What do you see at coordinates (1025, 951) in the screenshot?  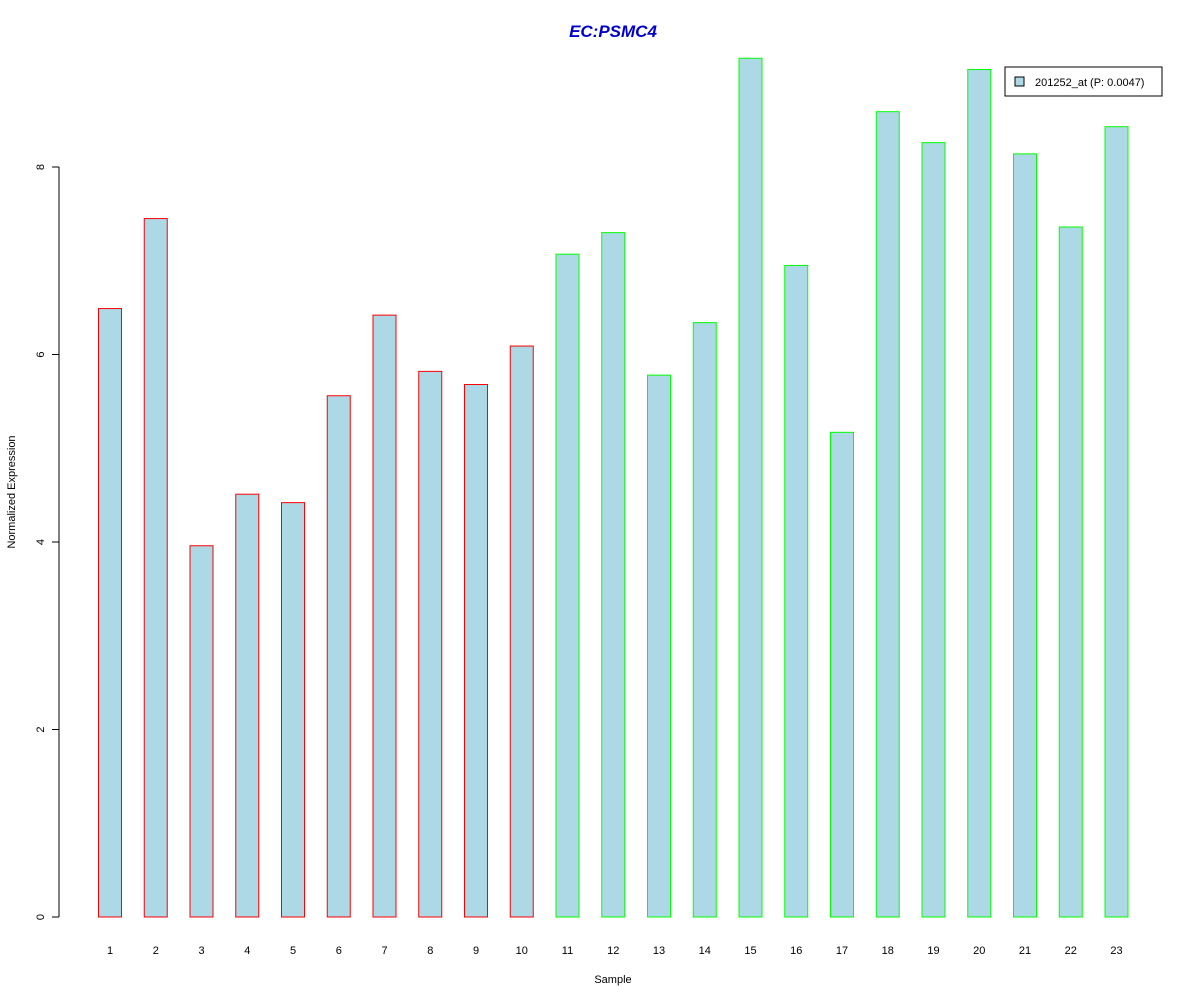 I see `x-tick-label: 21` at bounding box center [1025, 951].